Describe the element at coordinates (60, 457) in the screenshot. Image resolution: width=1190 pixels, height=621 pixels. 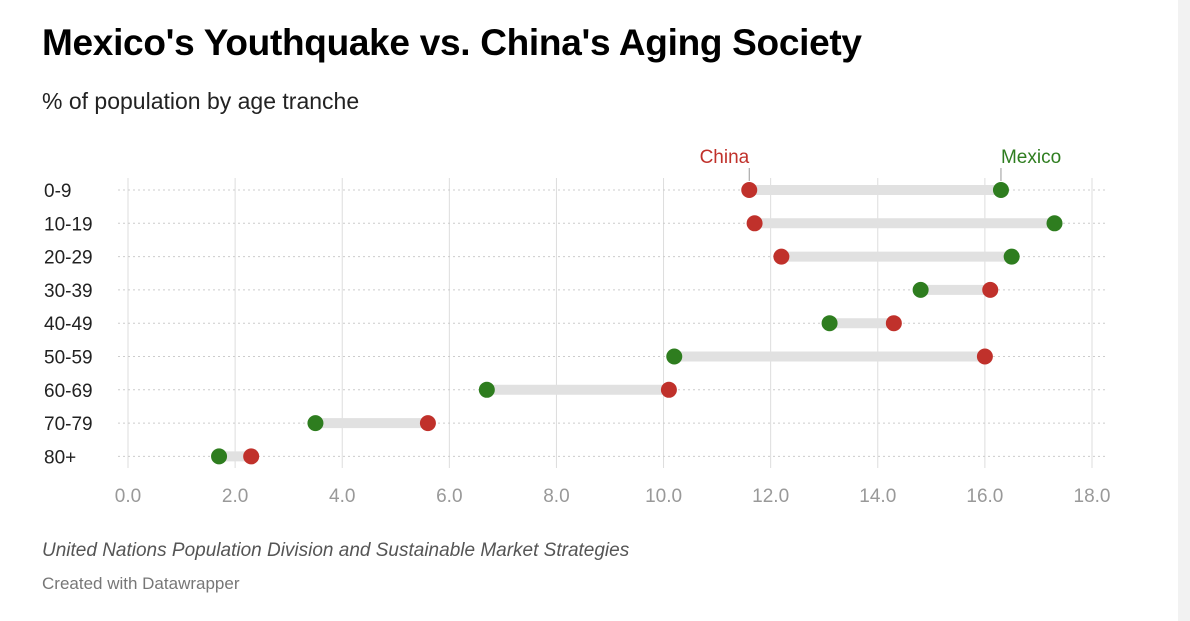
I see `category-label: 80+` at that location.